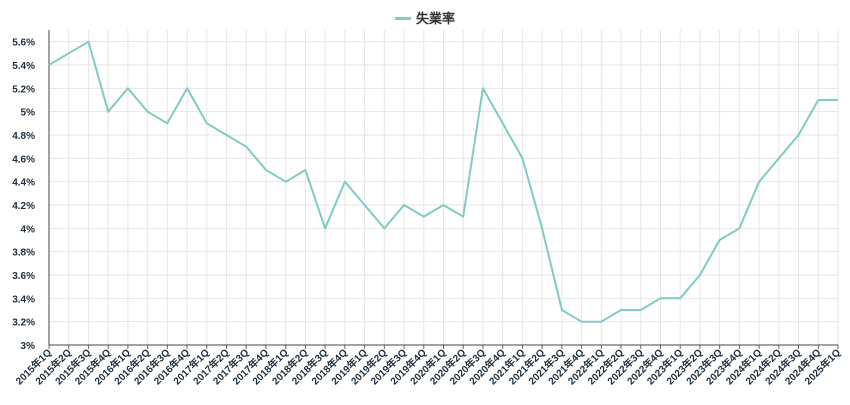 The image size is (850, 405). What do you see at coordinates (435, 18) in the screenshot?
I see `legend-label: 失業率` at bounding box center [435, 18].